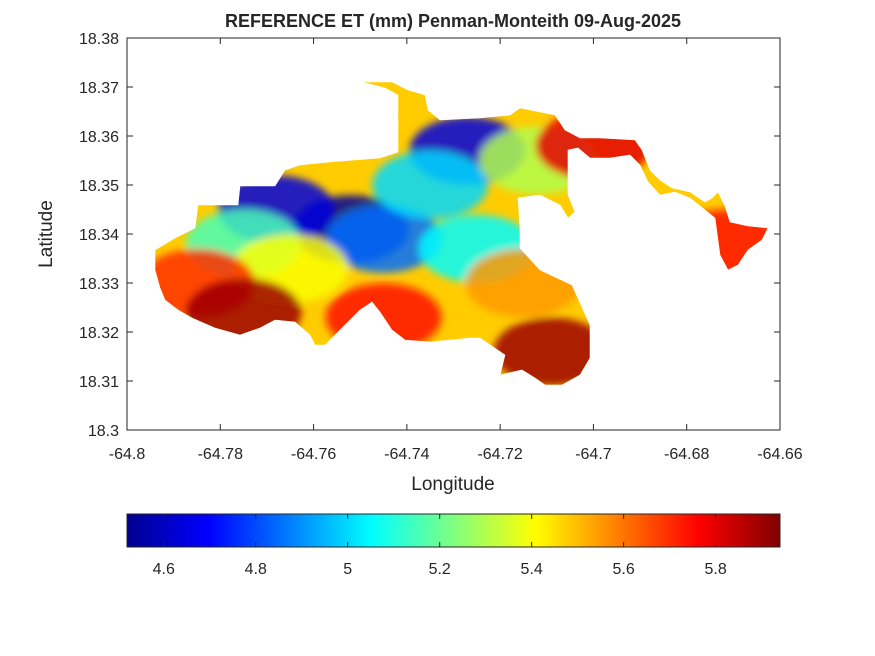 This screenshot has height=656, width=875. What do you see at coordinates (46, 234) in the screenshot?
I see `y-axis-label: Latitude` at bounding box center [46, 234].